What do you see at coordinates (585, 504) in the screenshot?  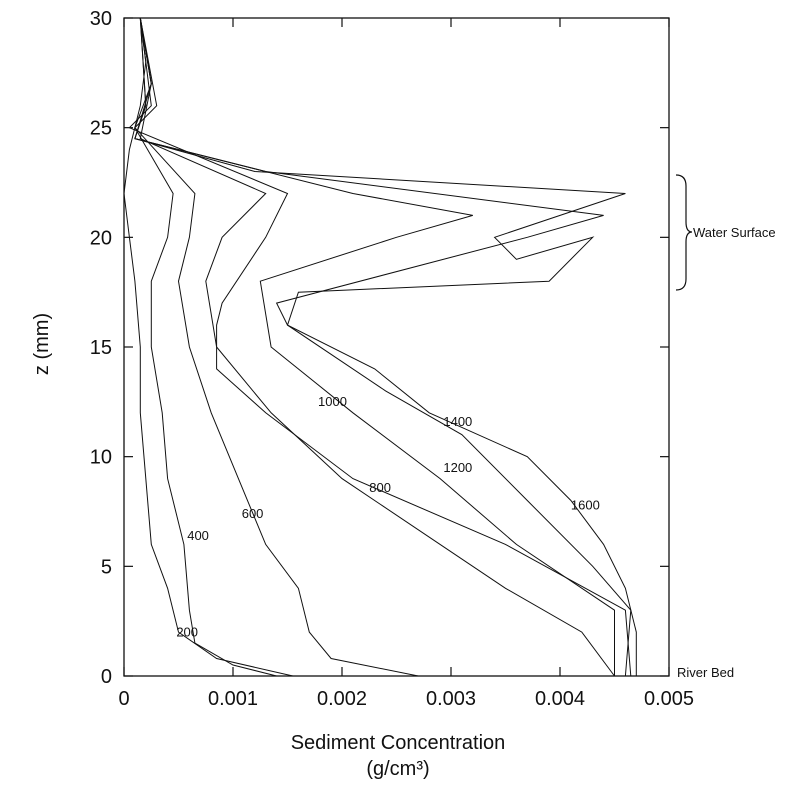 I see `series-label-1600: 1600` at bounding box center [585, 504].